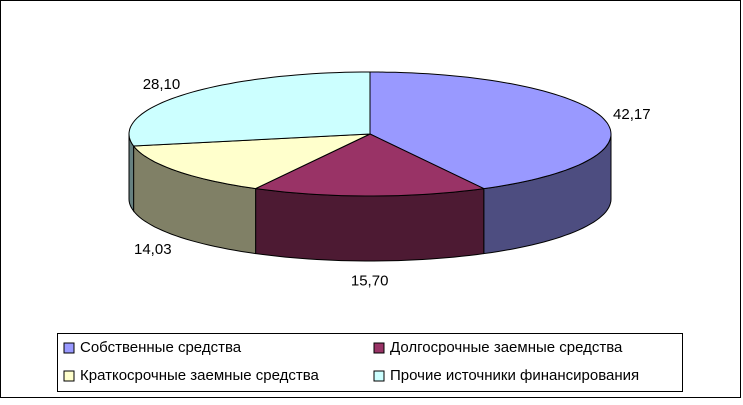 This screenshot has height=405, width=743. I want to click on data-label: 42,17, so click(632, 114).